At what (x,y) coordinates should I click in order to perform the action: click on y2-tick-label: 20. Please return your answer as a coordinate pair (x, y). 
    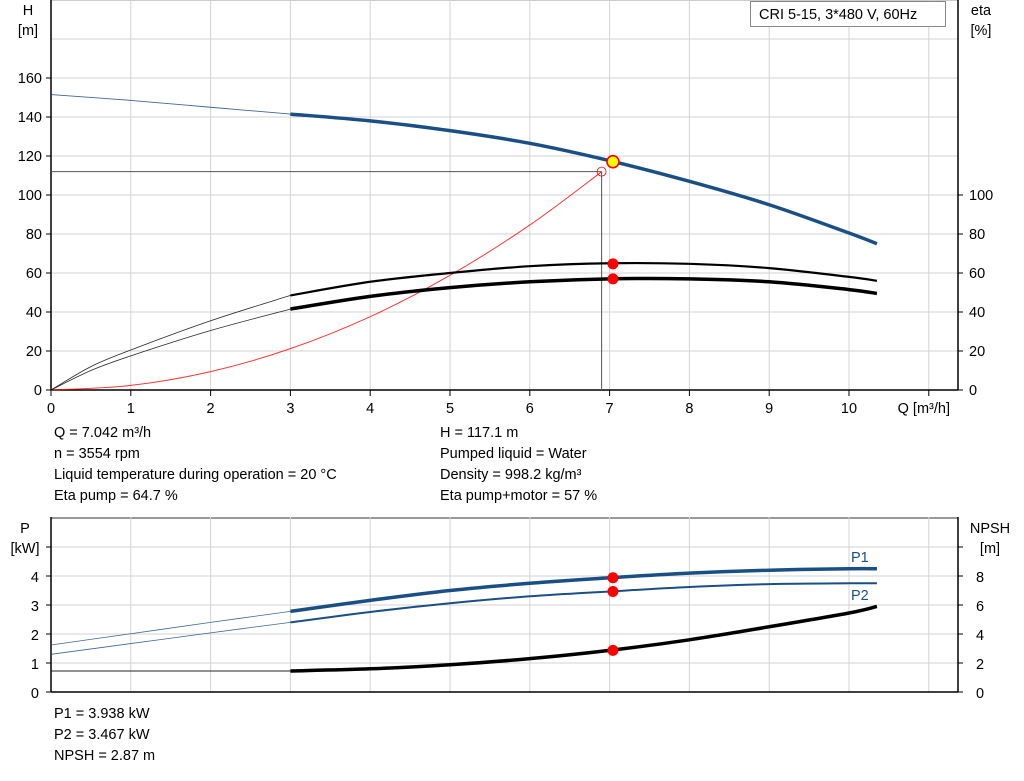
    Looking at the image, I should click on (977, 352).